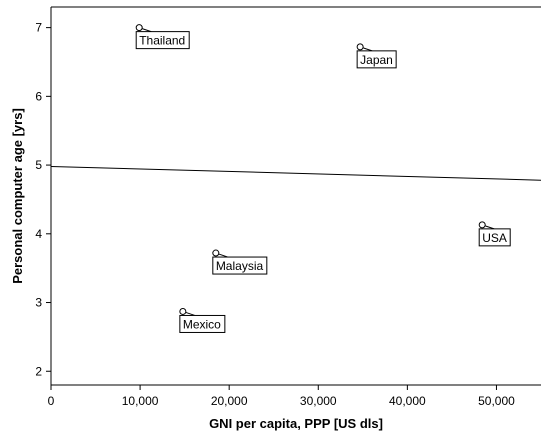 Image resolution: width=541 pixels, height=435 pixels. Describe the element at coordinates (318, 401) in the screenshot. I see `x-tick-label: 30,000` at that location.